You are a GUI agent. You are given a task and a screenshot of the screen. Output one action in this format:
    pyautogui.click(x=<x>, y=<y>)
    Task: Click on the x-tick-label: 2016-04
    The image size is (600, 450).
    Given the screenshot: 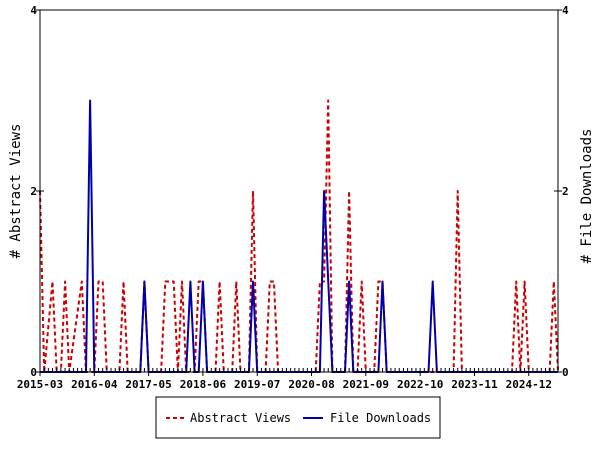 What is the action you would take?
    pyautogui.click(x=94, y=384)
    